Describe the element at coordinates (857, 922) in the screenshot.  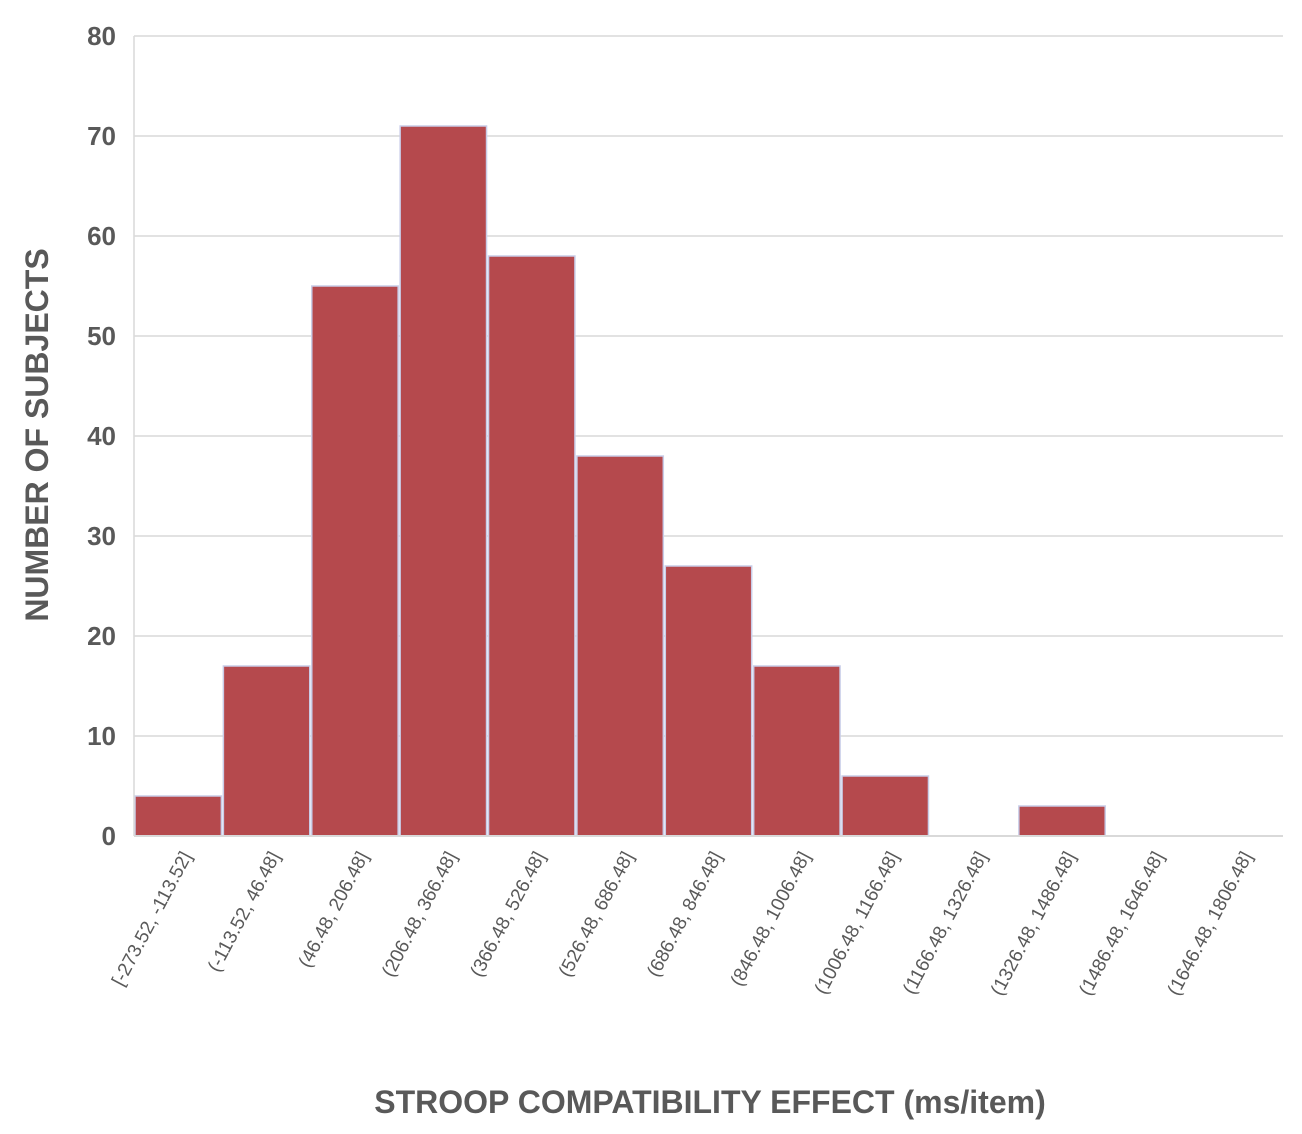
I see `x-tick-label: (1006.48, 1166.48]` at that location.